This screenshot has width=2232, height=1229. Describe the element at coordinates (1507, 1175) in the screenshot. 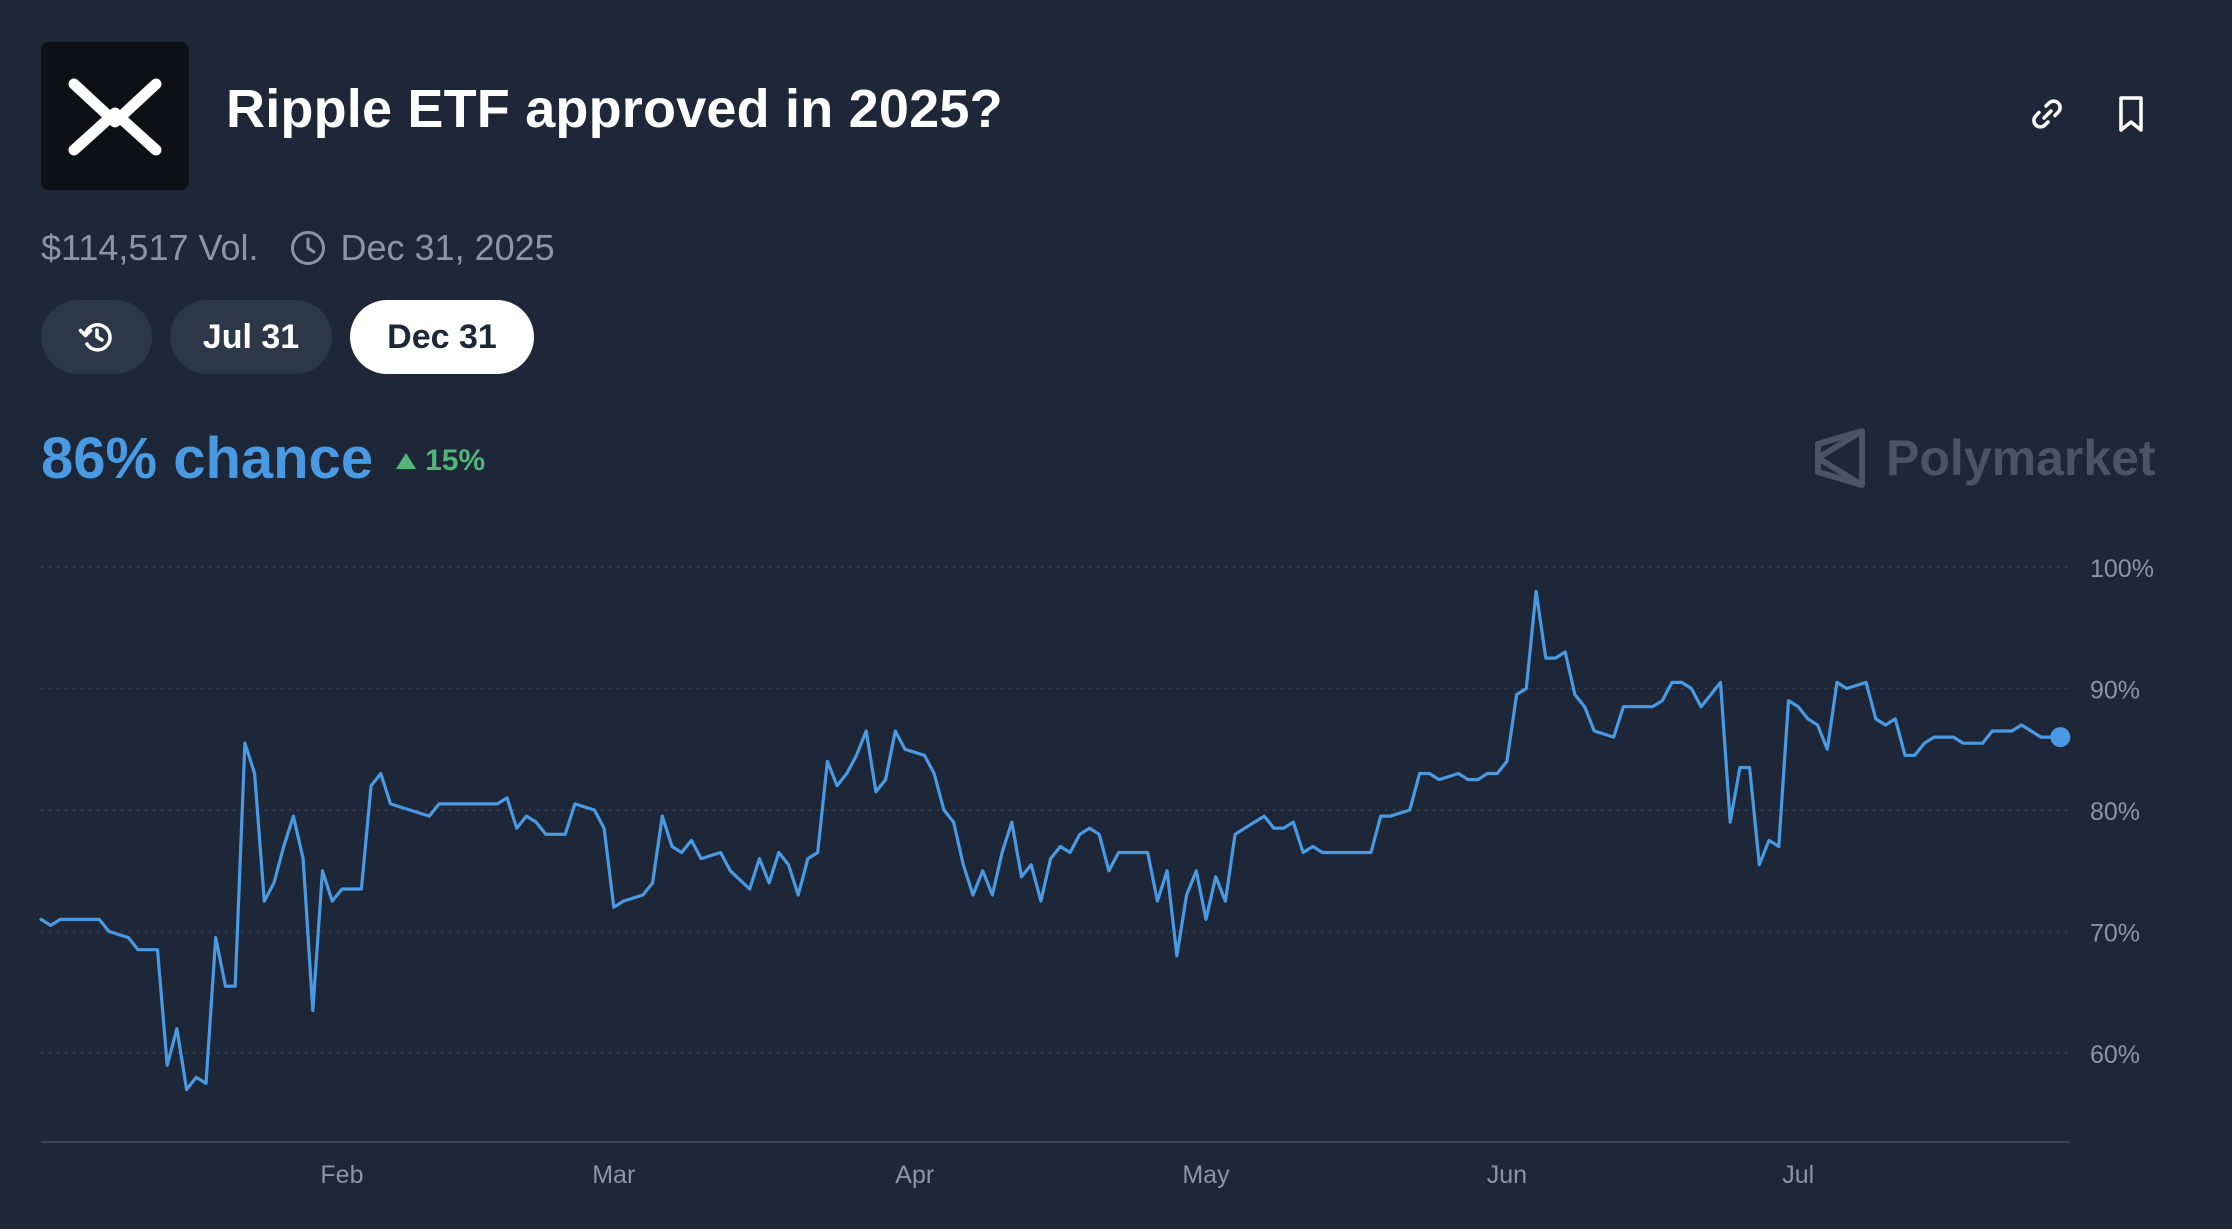

I see `x-tick-label: Jun` at that location.